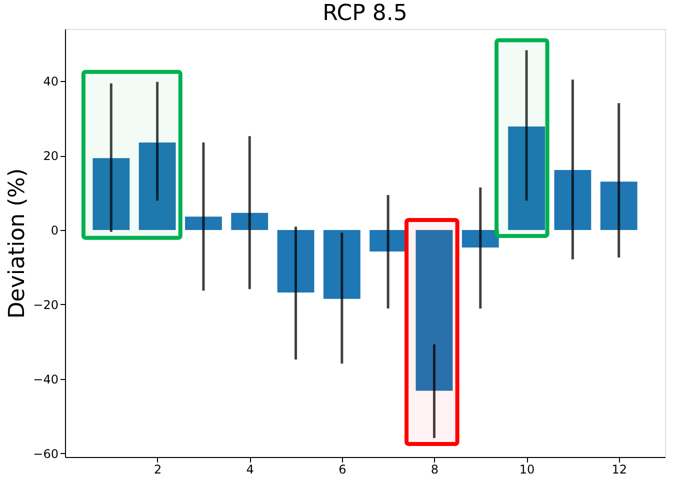  What do you see at coordinates (342, 469) in the screenshot?
I see `x-tick-label: 6` at bounding box center [342, 469].